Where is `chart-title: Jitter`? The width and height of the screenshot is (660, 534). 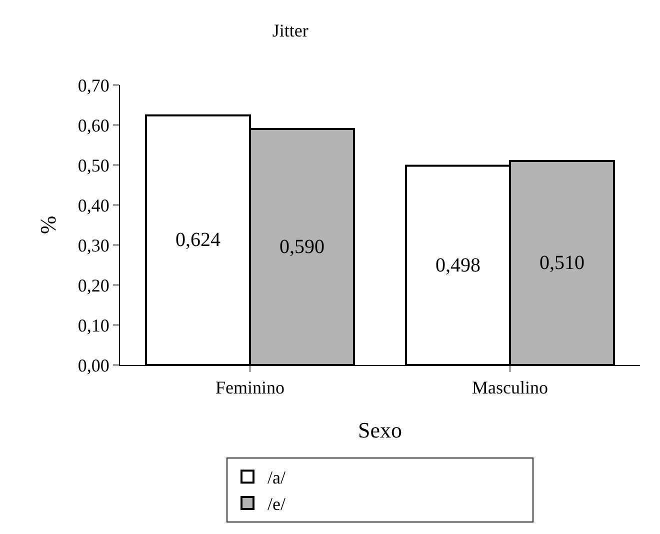 chart-title: Jitter is located at coordinates (290, 30).